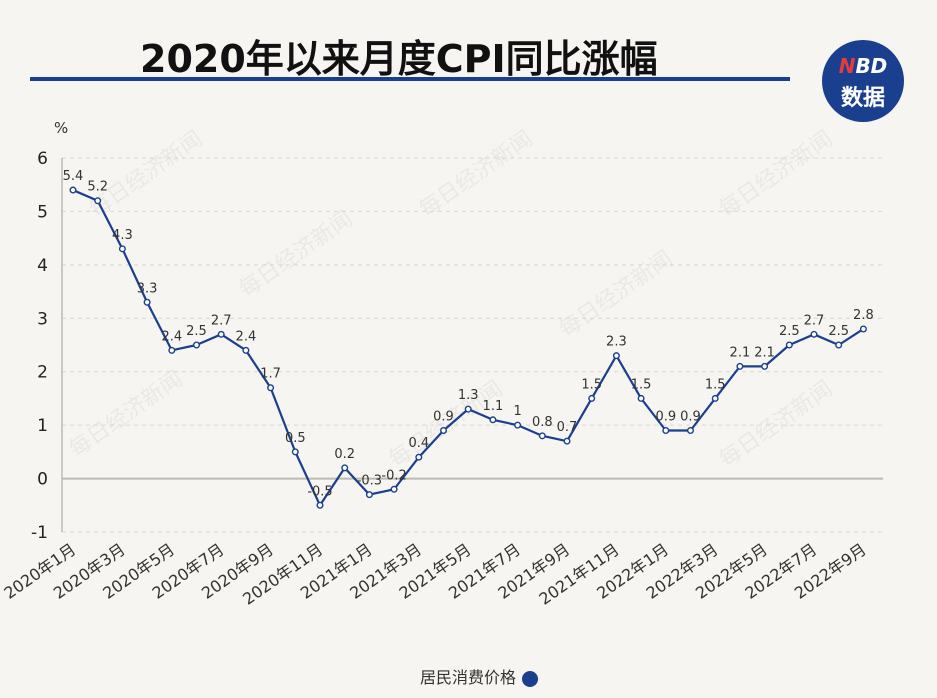 This screenshot has height=698, width=937. Describe the element at coordinates (42, 426) in the screenshot. I see `y-tick-label: 1` at that location.